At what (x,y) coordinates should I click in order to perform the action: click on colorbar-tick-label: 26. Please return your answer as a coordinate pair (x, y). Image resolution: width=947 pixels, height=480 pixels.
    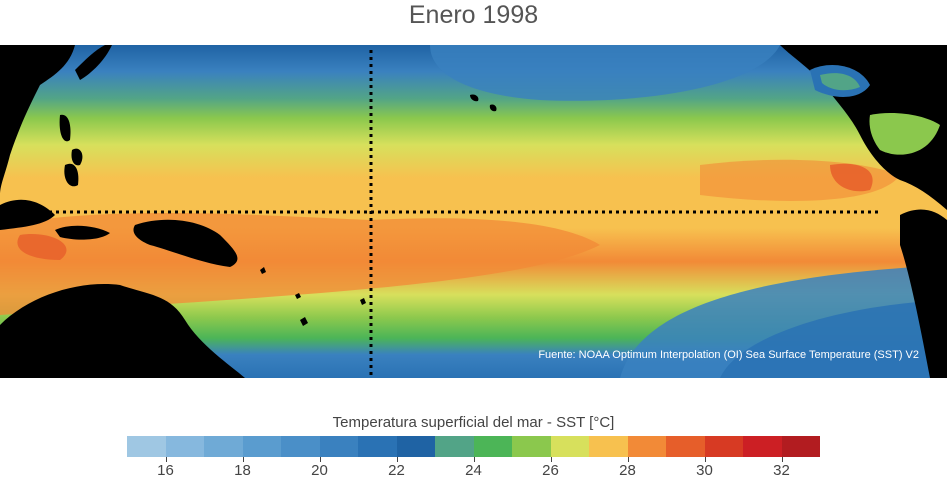
    Looking at the image, I should click on (550, 470).